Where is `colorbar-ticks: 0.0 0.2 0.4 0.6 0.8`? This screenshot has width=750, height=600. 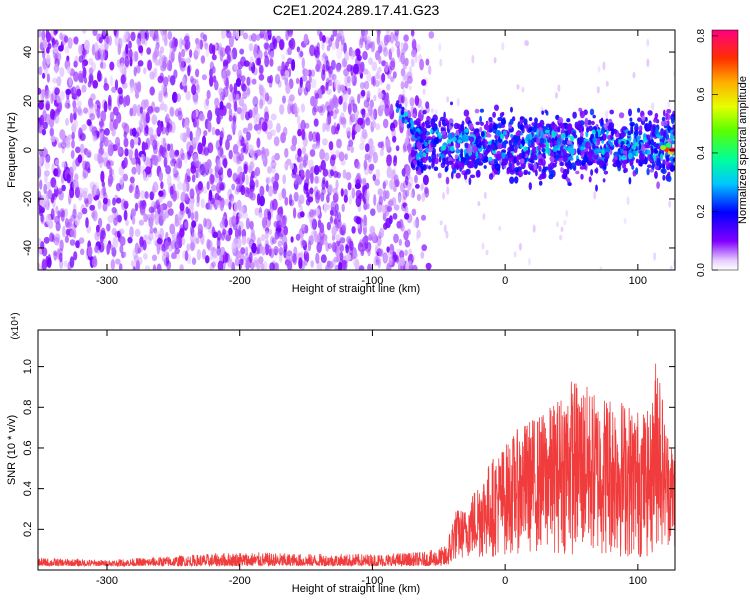 colorbar-ticks: 0.0 0.2 0.4 0.6 0.8 is located at coordinates (707, 152).